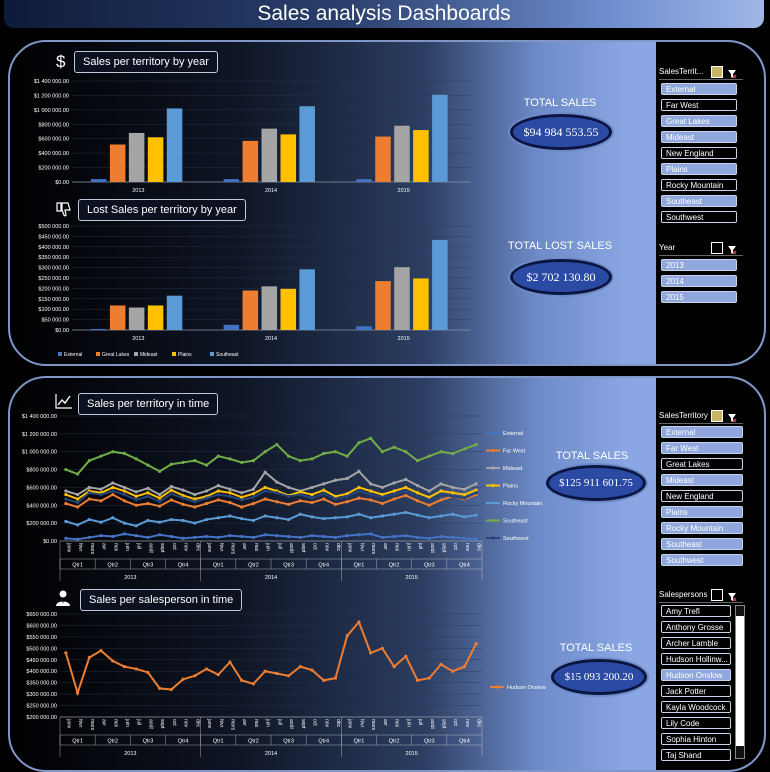 The height and width of the screenshot is (772, 770). I want to click on y-tick-label: $650 000.00, so click(41, 615).